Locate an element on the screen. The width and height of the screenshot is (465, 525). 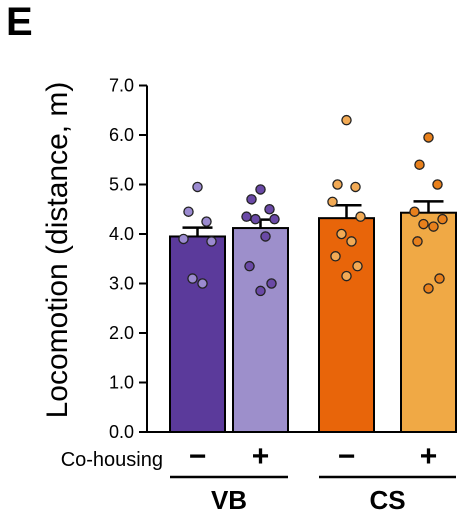
y-tick-label: 5.0 is located at coordinates (121, 185).